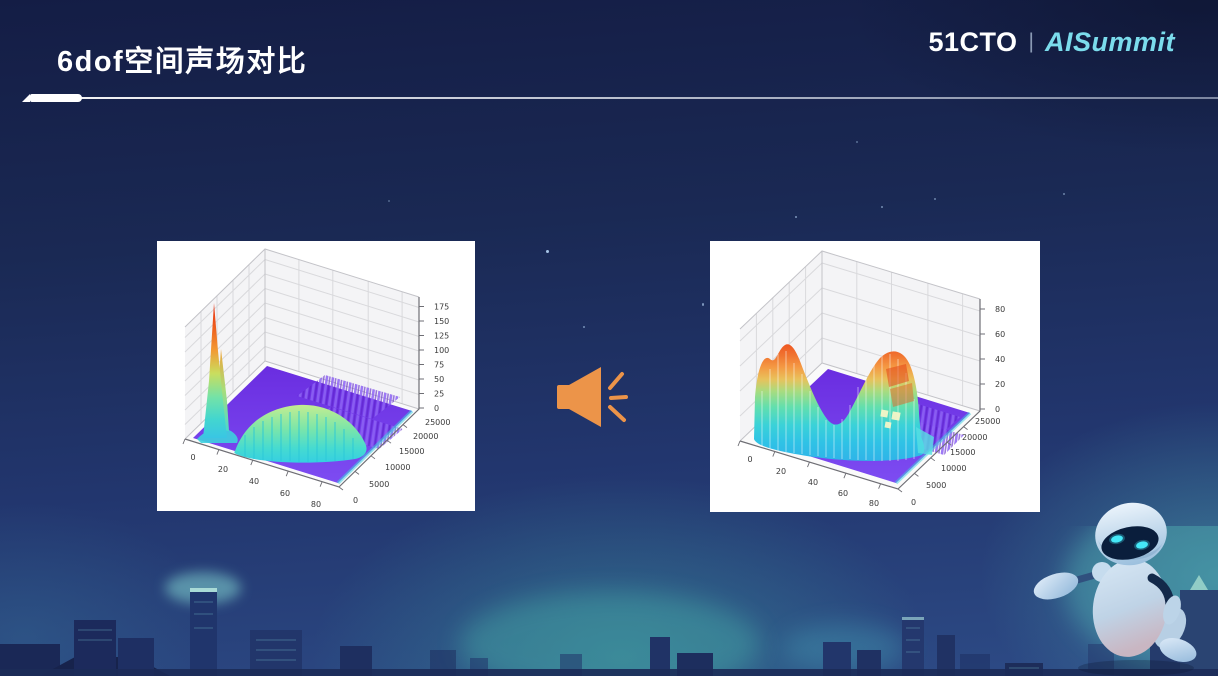  I want to click on divider-line, so click(642, 98).